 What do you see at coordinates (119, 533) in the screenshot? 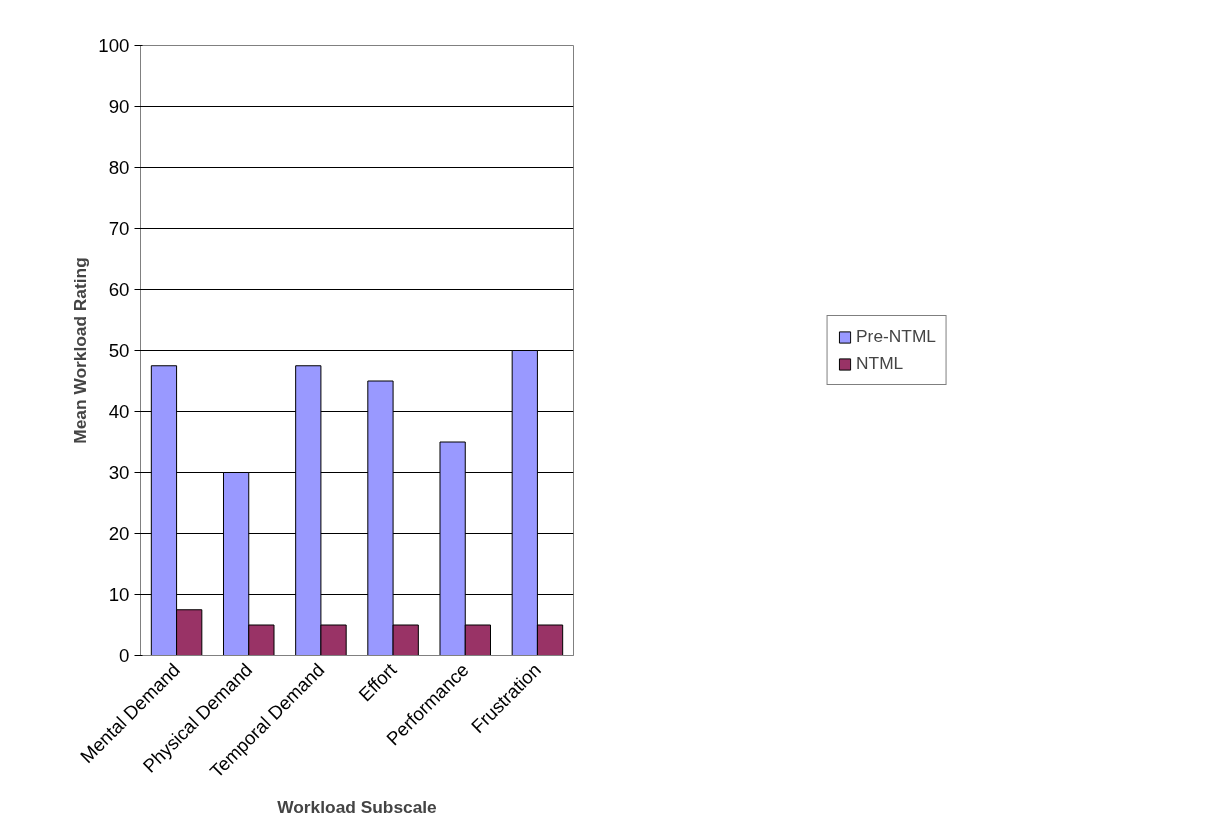
I see `y-tick-label: 20` at bounding box center [119, 533].